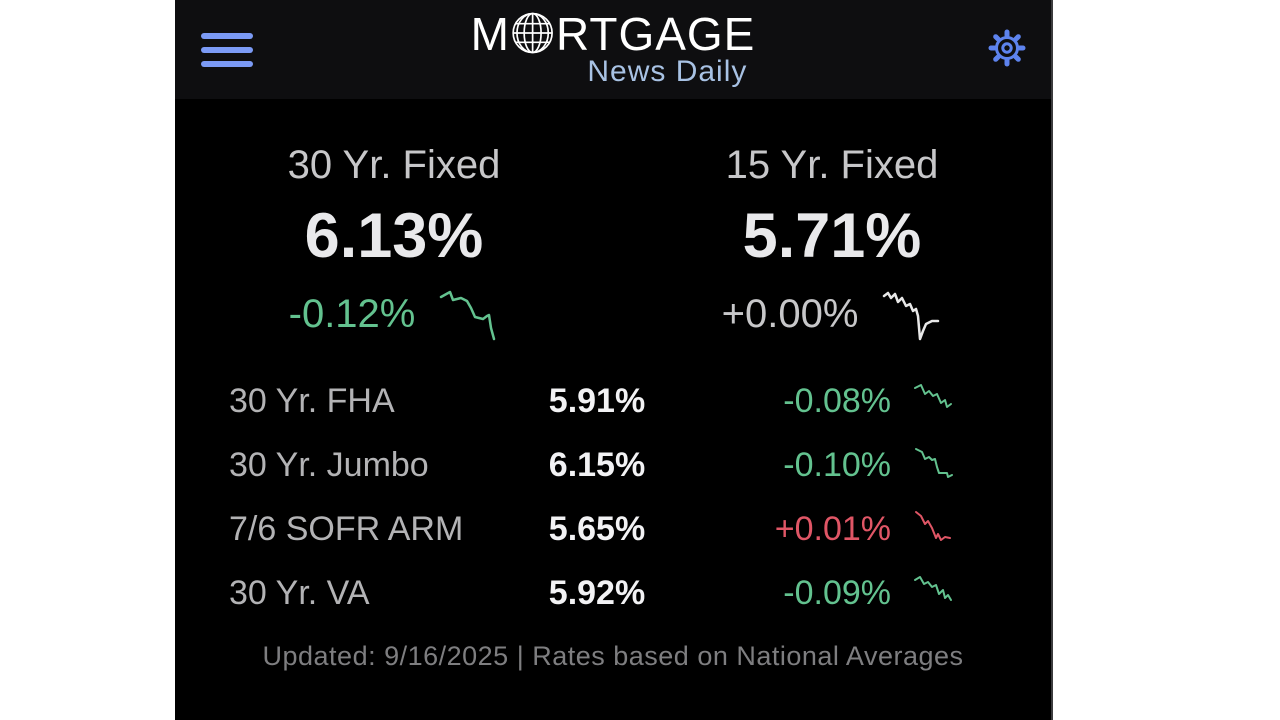  What do you see at coordinates (837, 592) in the screenshot?
I see `row-change: -0.09%` at bounding box center [837, 592].